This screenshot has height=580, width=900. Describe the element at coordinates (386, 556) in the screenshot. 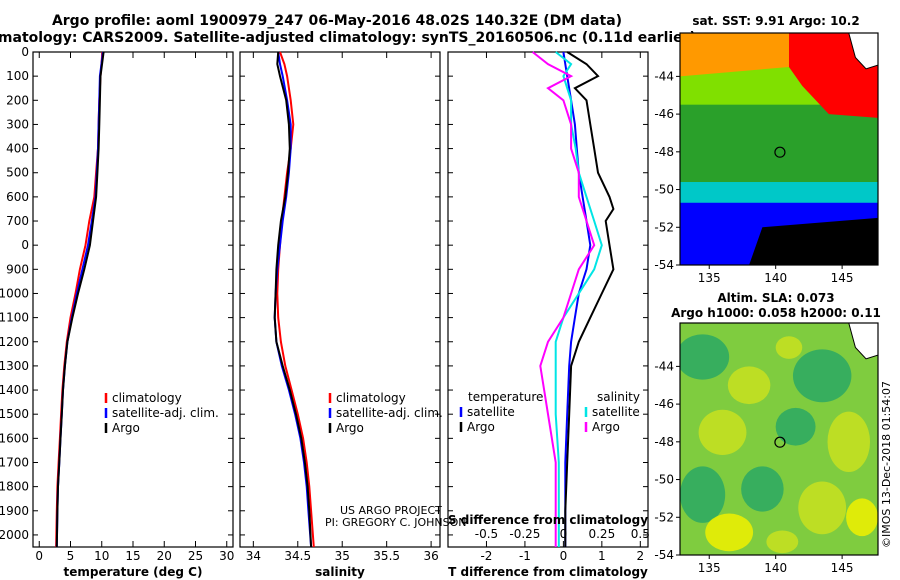

I see `xtick-label: 35.5` at that location.